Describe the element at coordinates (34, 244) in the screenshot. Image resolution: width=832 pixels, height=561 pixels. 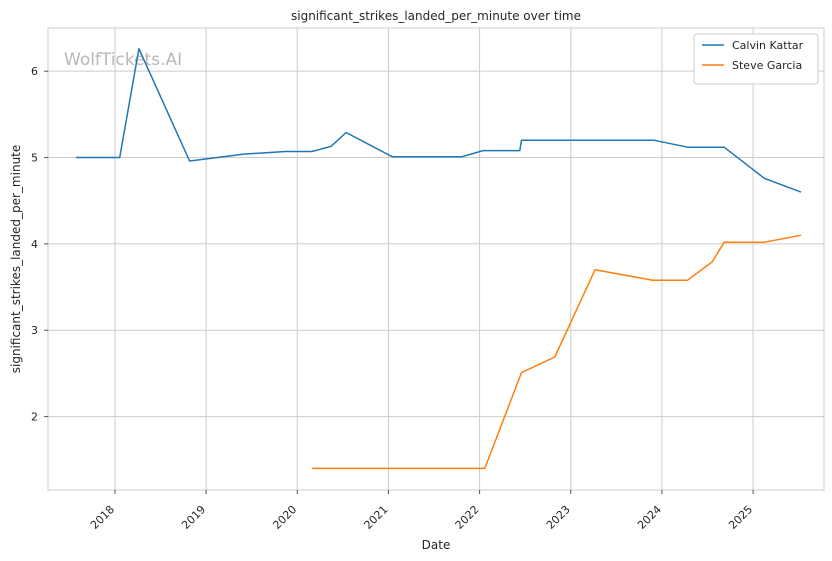
I see `y-tick-label: 4` at that location.